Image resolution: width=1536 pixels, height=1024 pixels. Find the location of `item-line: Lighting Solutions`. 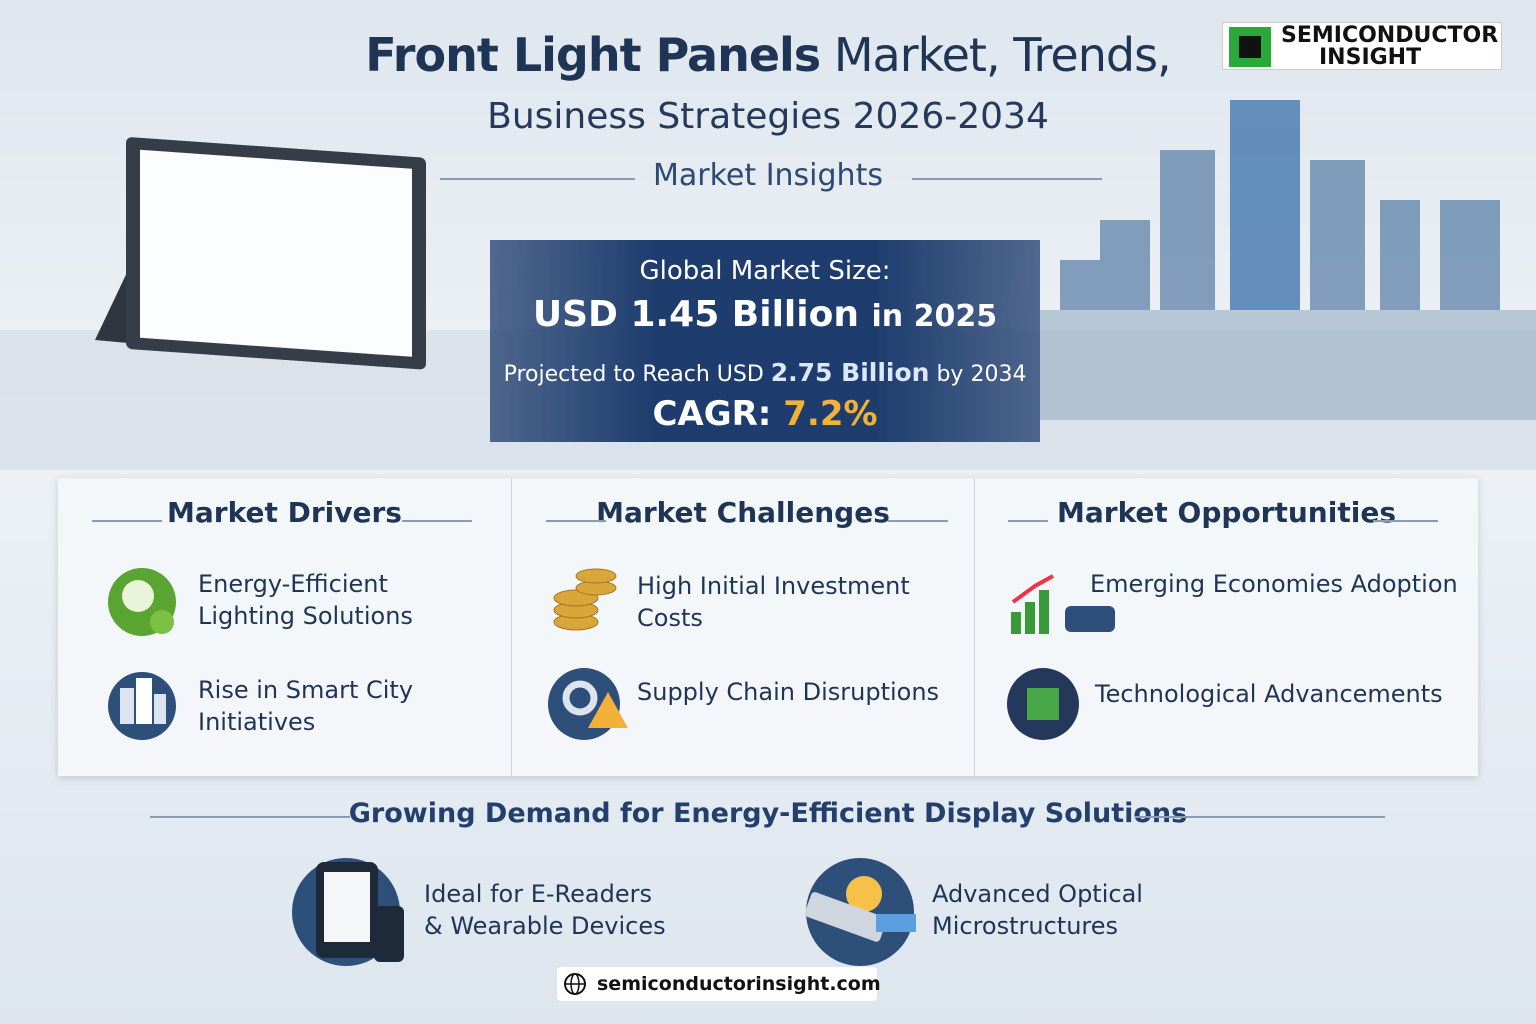

item-line: Lighting Solutions is located at coordinates (305, 616).